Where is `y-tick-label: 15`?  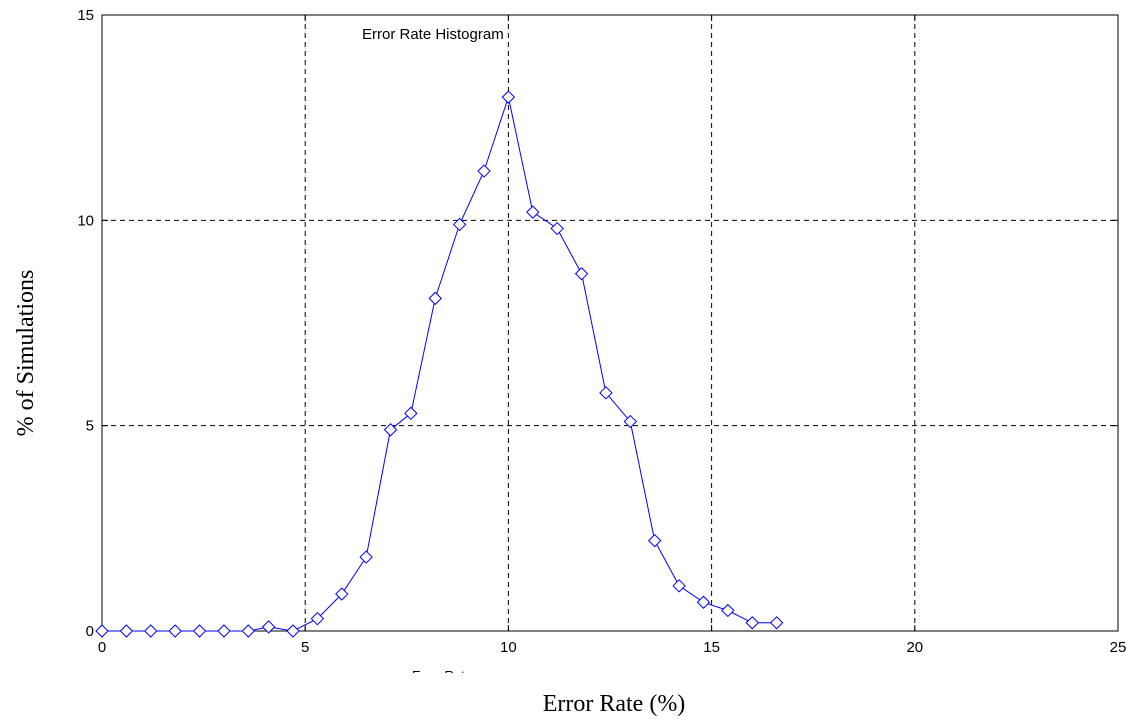 y-tick-label: 15 is located at coordinates (85, 15).